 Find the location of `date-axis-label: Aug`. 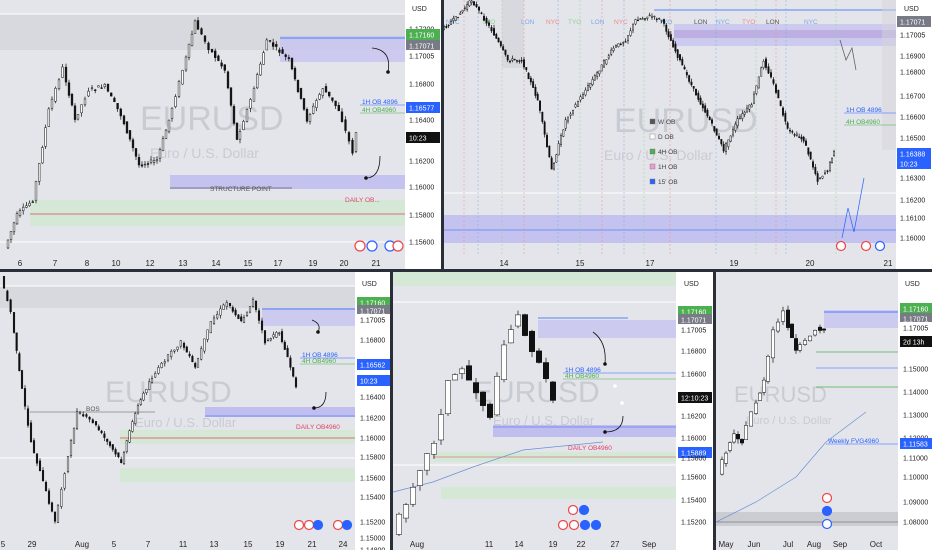

date-axis-label: Aug is located at coordinates (82, 544).